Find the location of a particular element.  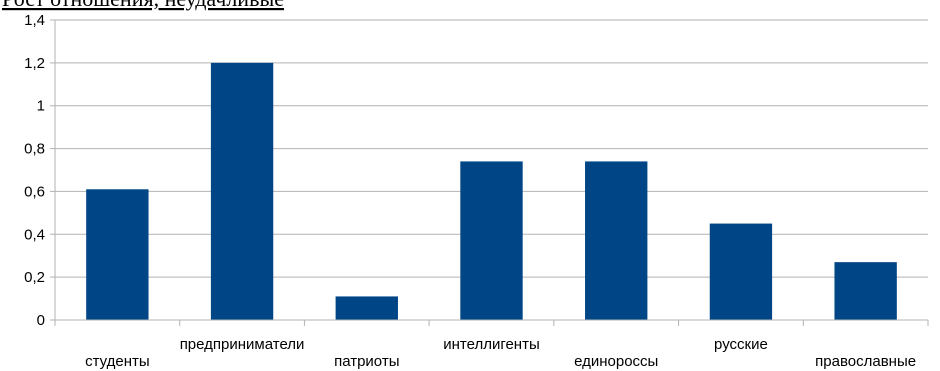

x-category-label: православные is located at coordinates (865, 361).